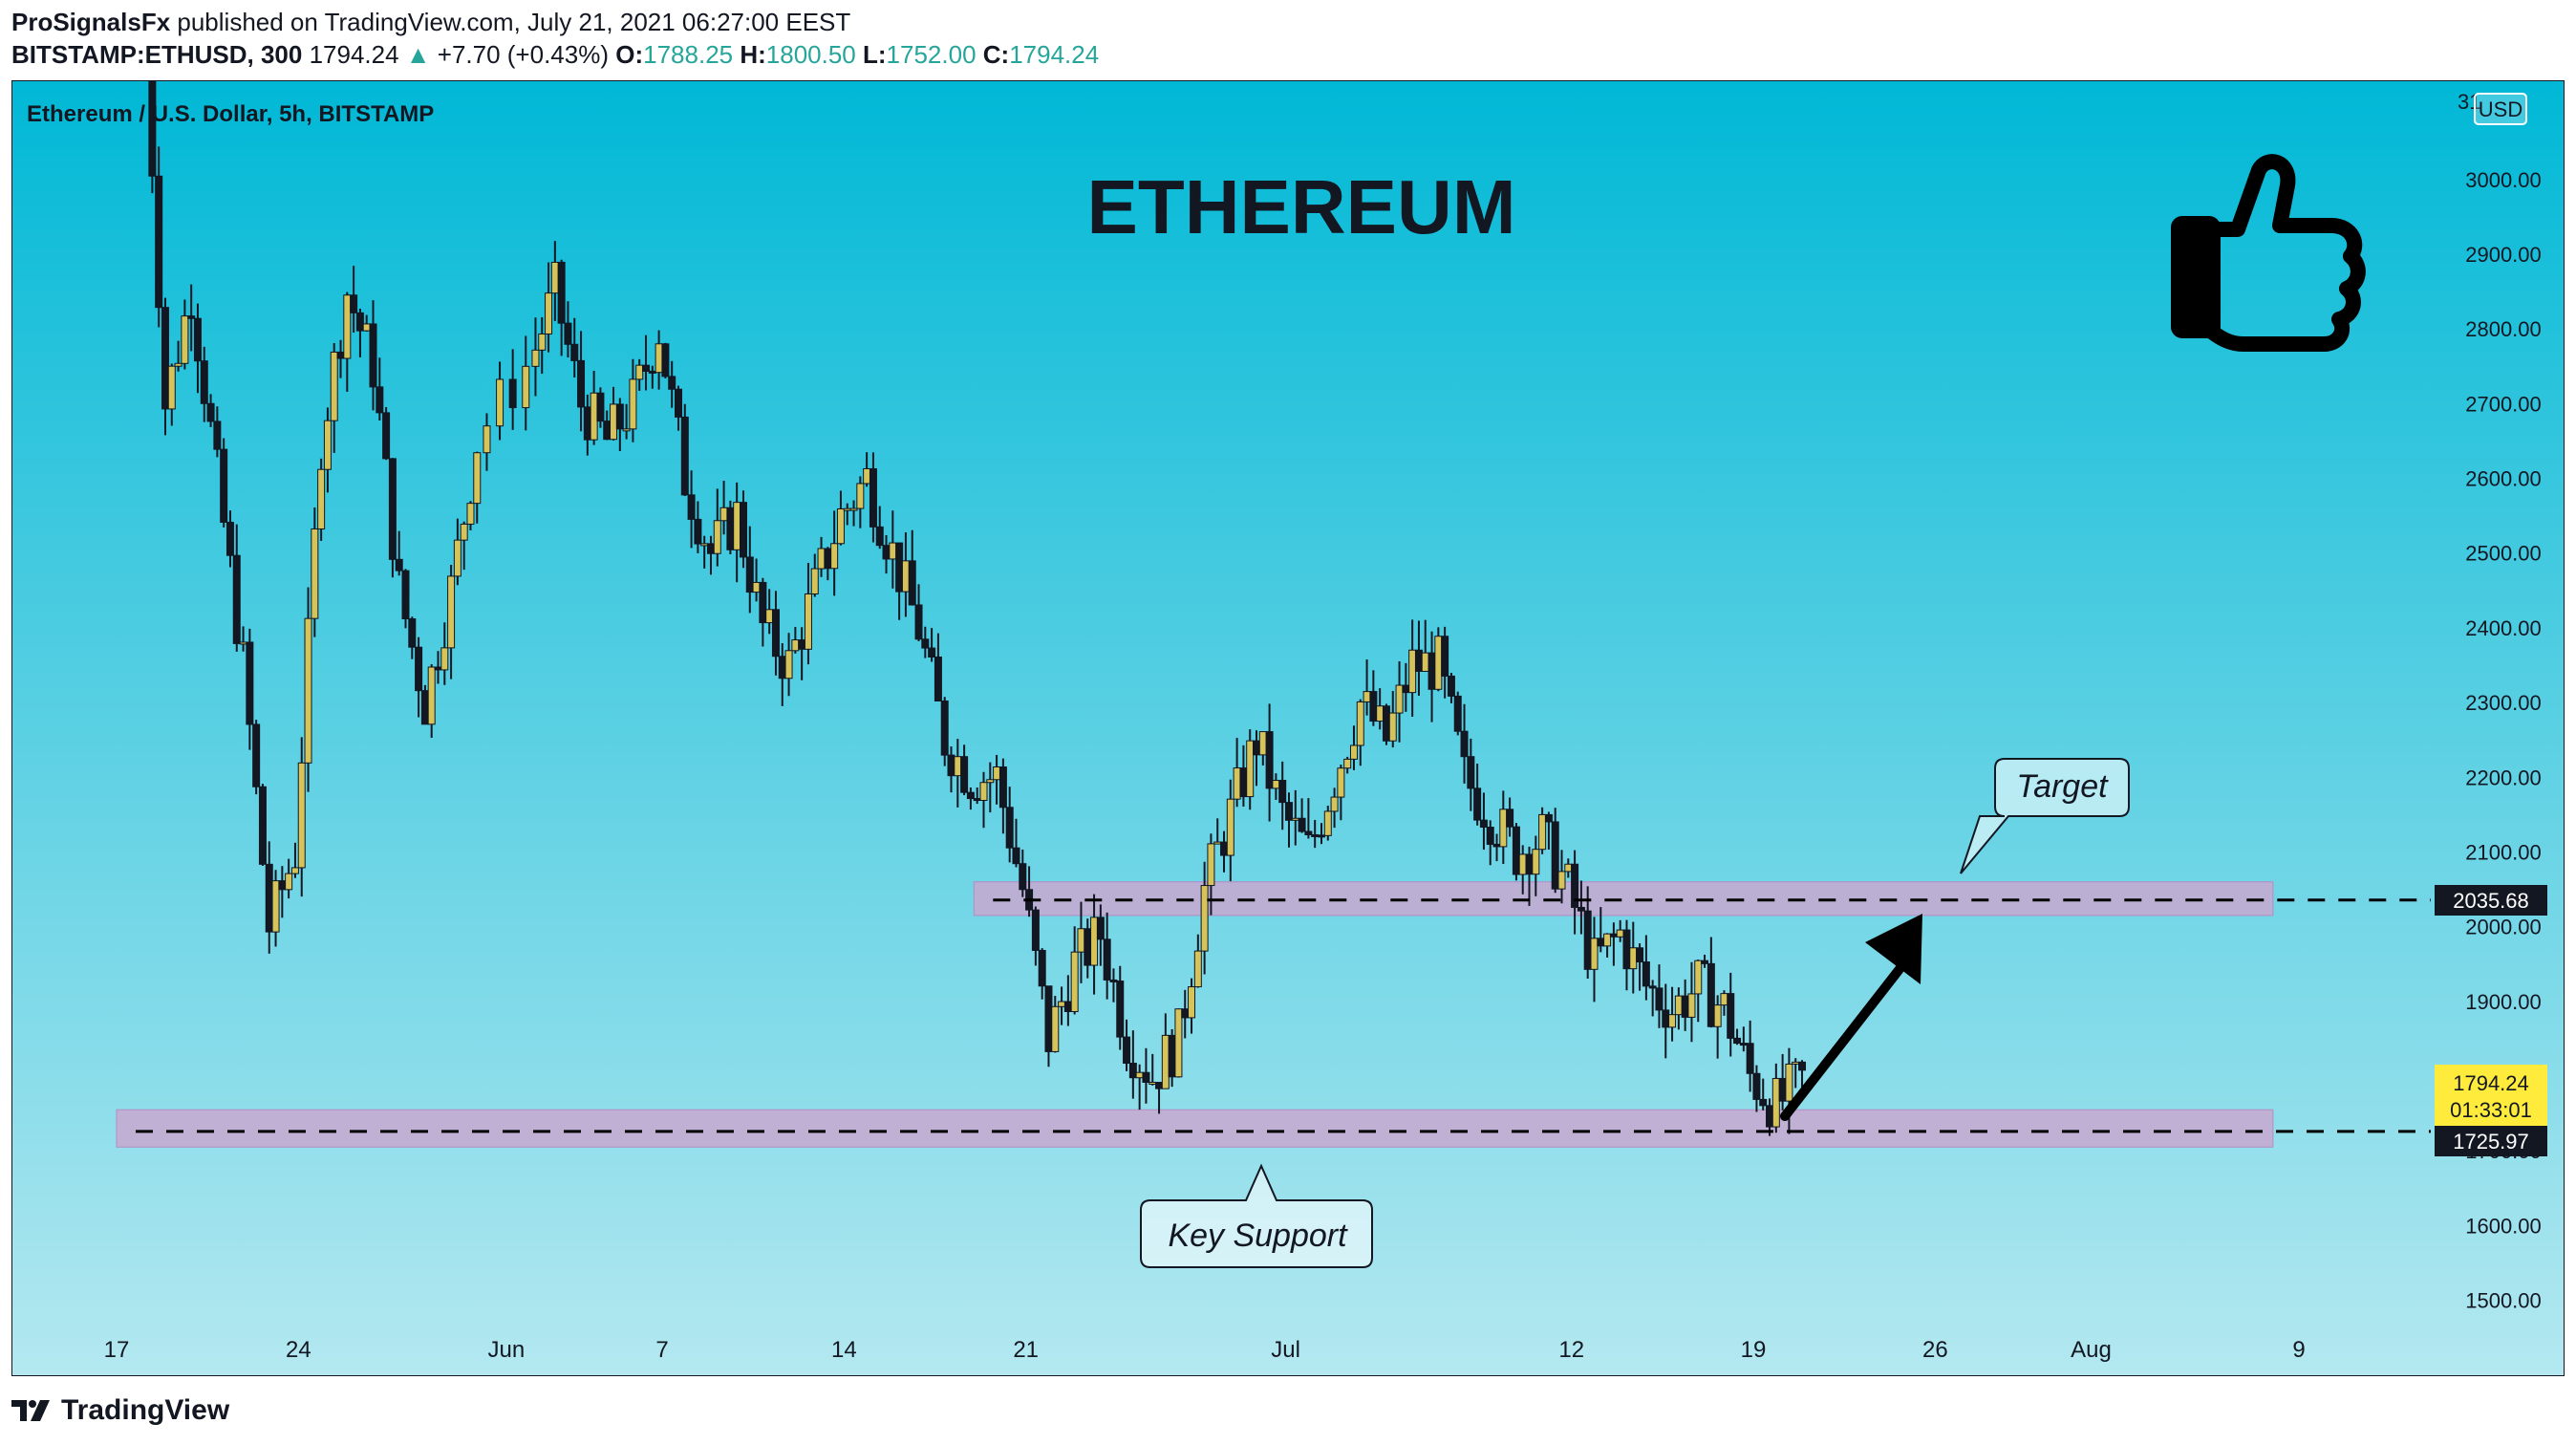  I want to click on low-value: 1752.00, so click(931, 54).